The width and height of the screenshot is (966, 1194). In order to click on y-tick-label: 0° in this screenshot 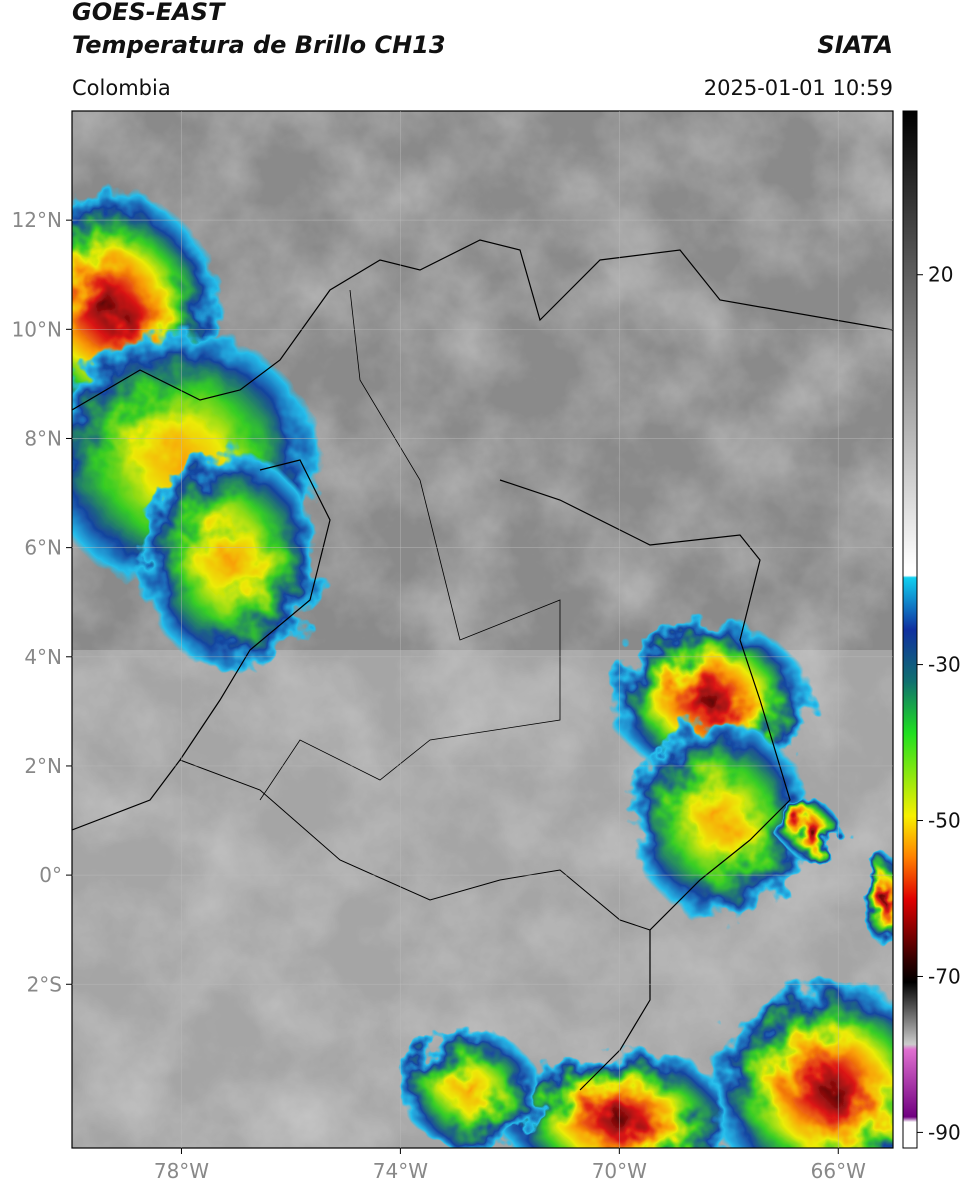, I will do `click(50, 875)`.